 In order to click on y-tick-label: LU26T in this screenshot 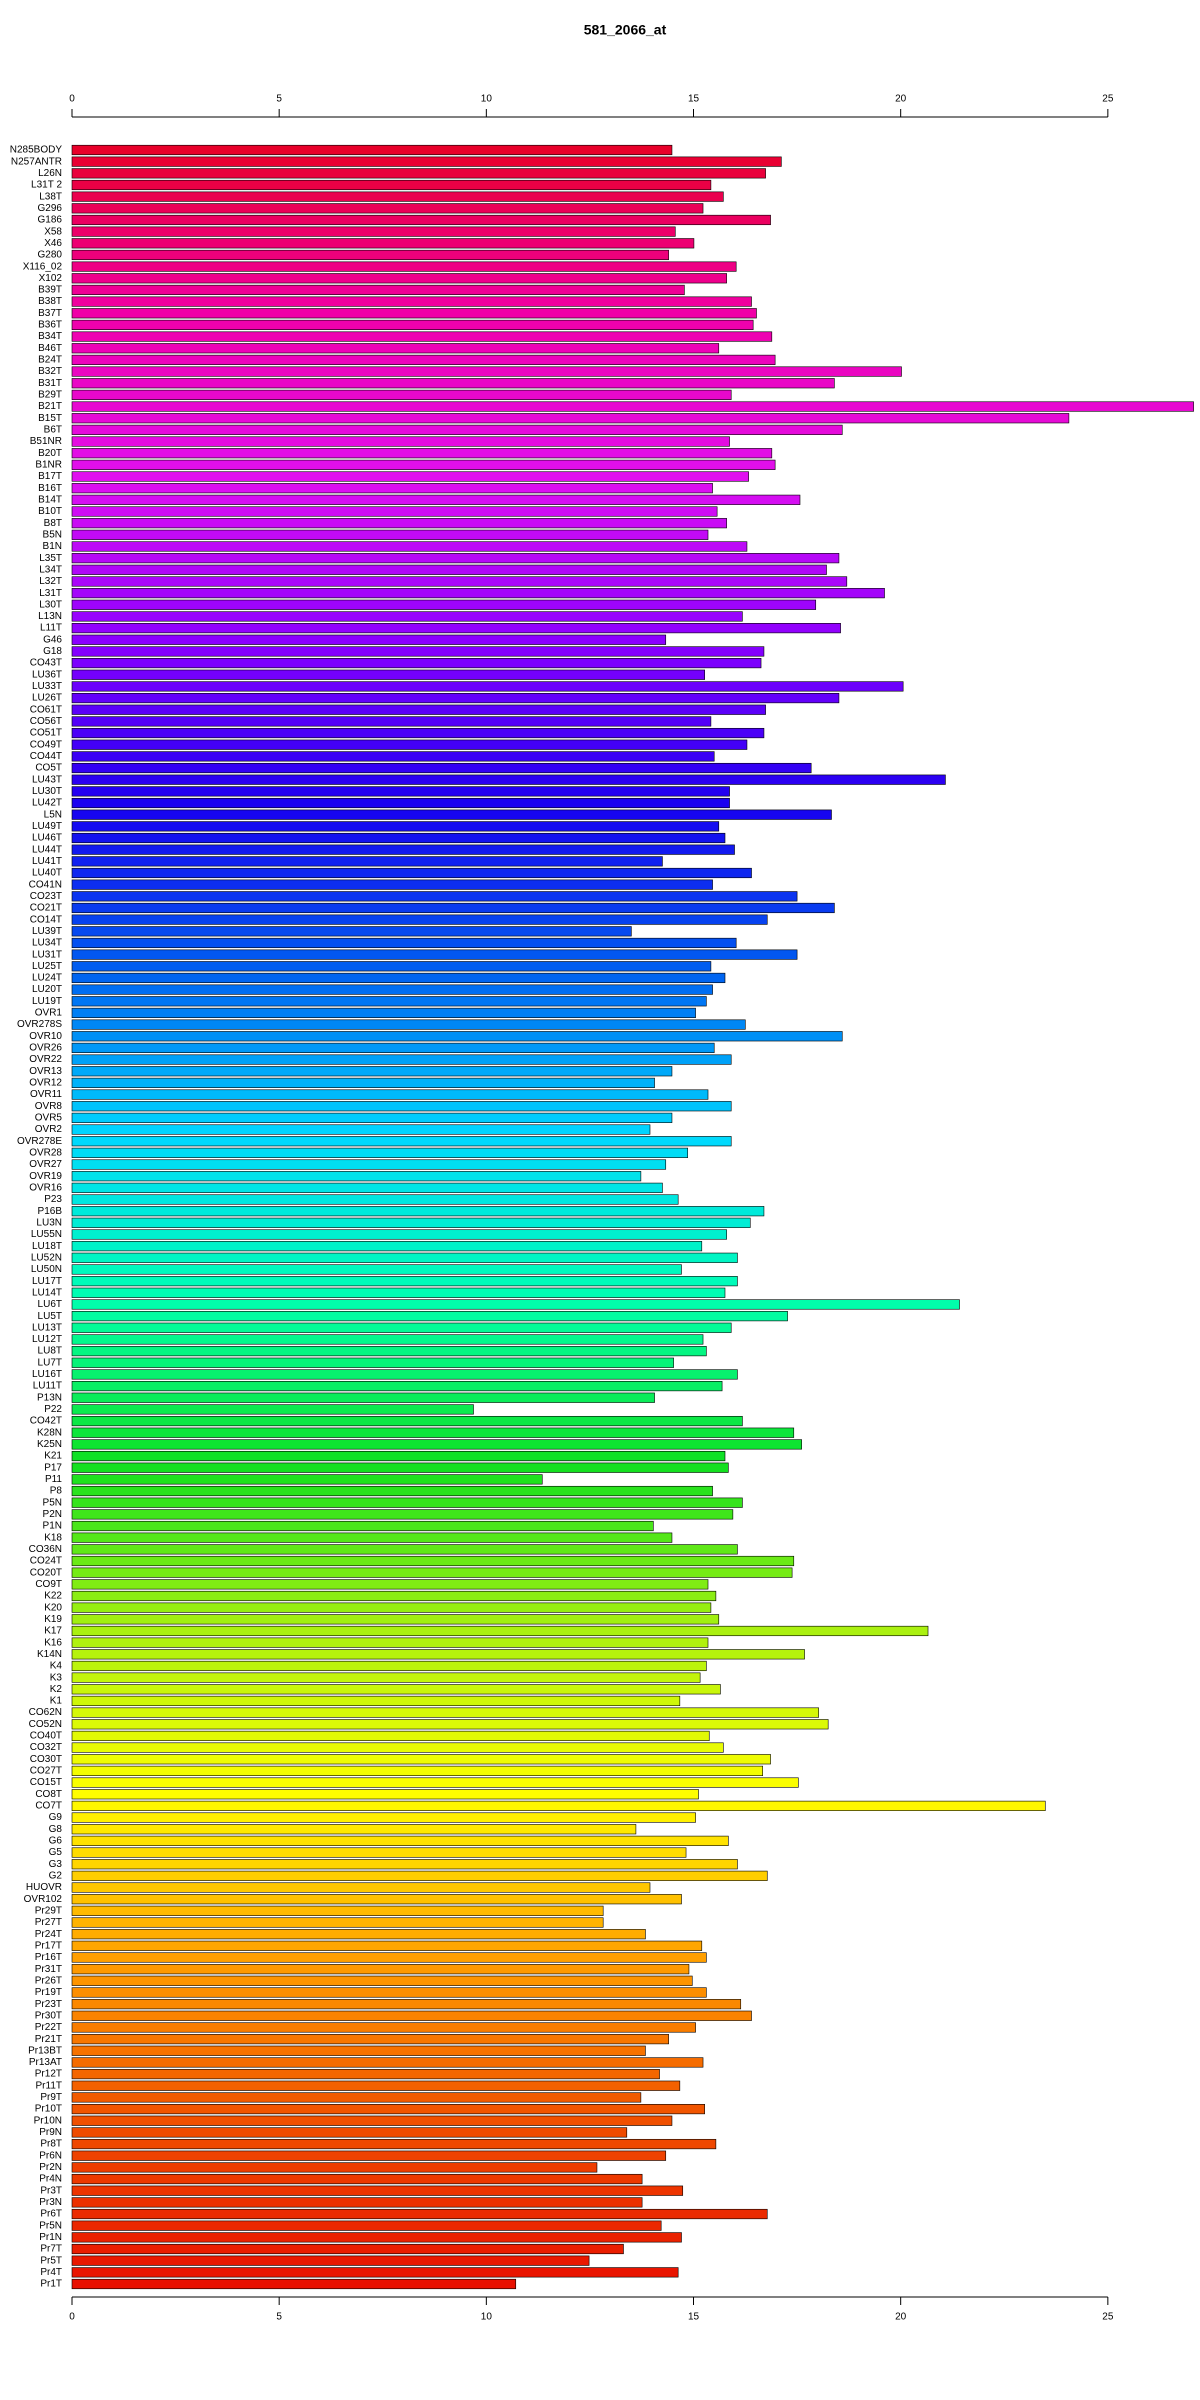, I will do `click(47, 698)`.